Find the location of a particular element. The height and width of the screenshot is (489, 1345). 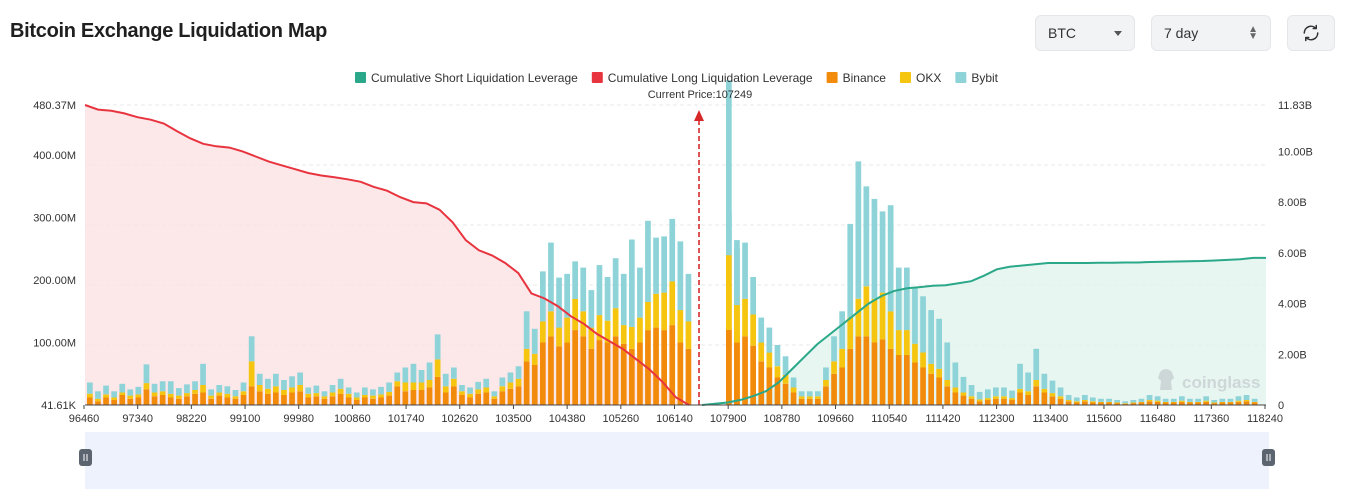

chevron-down-icon is located at coordinates (1118, 33).